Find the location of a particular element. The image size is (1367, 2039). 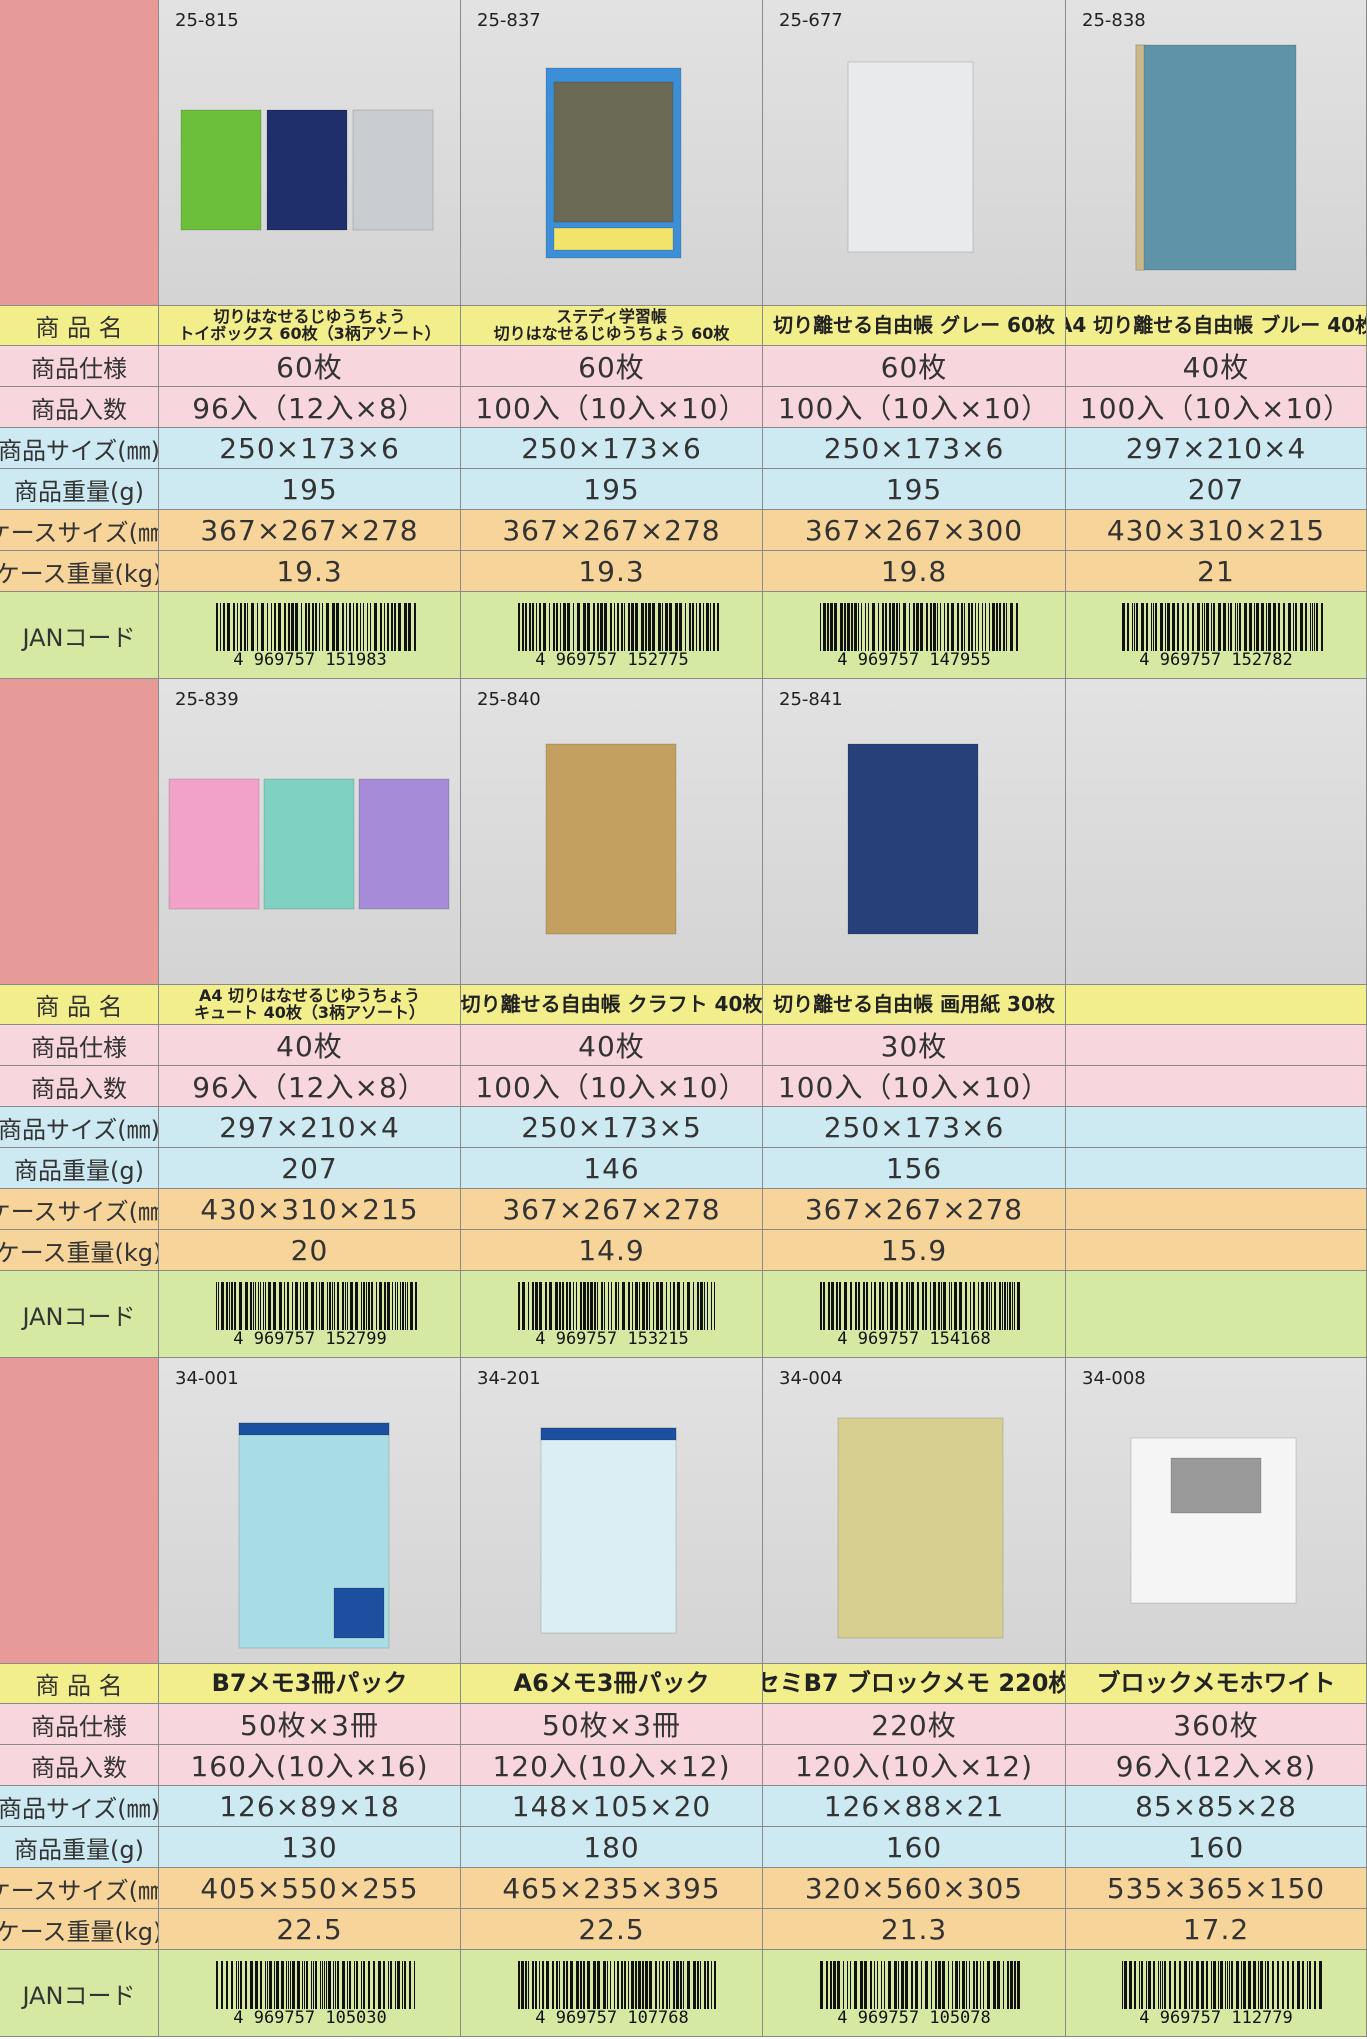

value: 126×88×21 is located at coordinates (914, 1806).